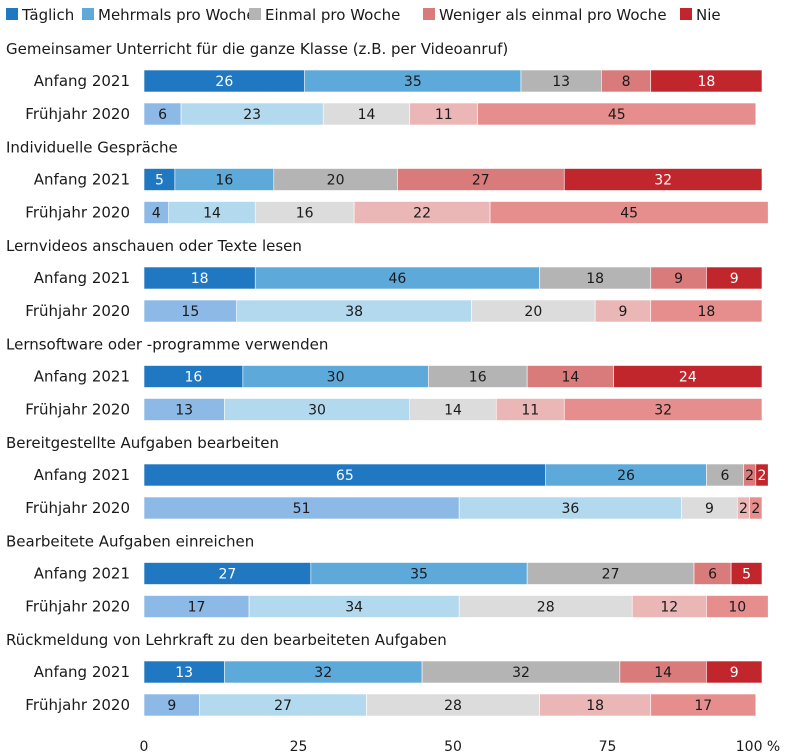  Describe the element at coordinates (167, 345) in the screenshot. I see `group-title: Lernsoftware oder -programme verwenden` at that location.